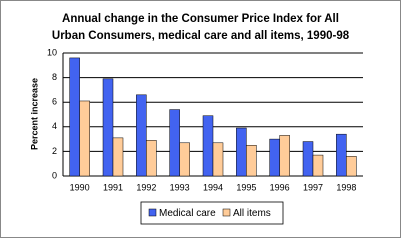  I want to click on x-tick-label: 1990, so click(80, 187).